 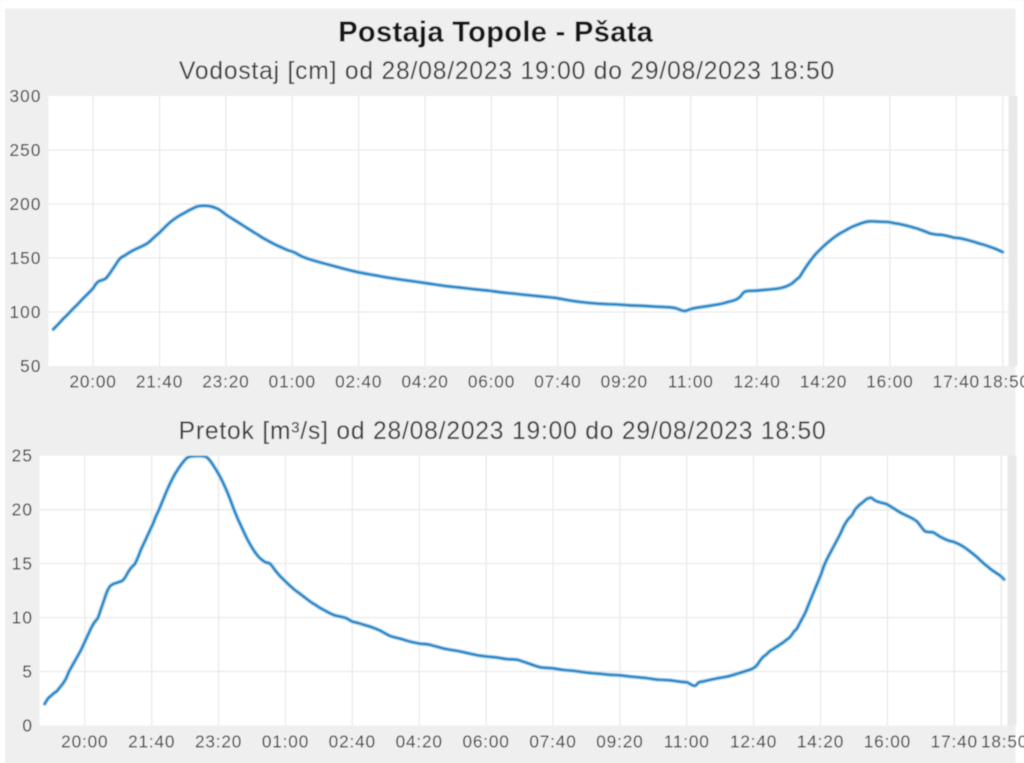 I want to click on svg-text: 200, so click(x=26, y=204).